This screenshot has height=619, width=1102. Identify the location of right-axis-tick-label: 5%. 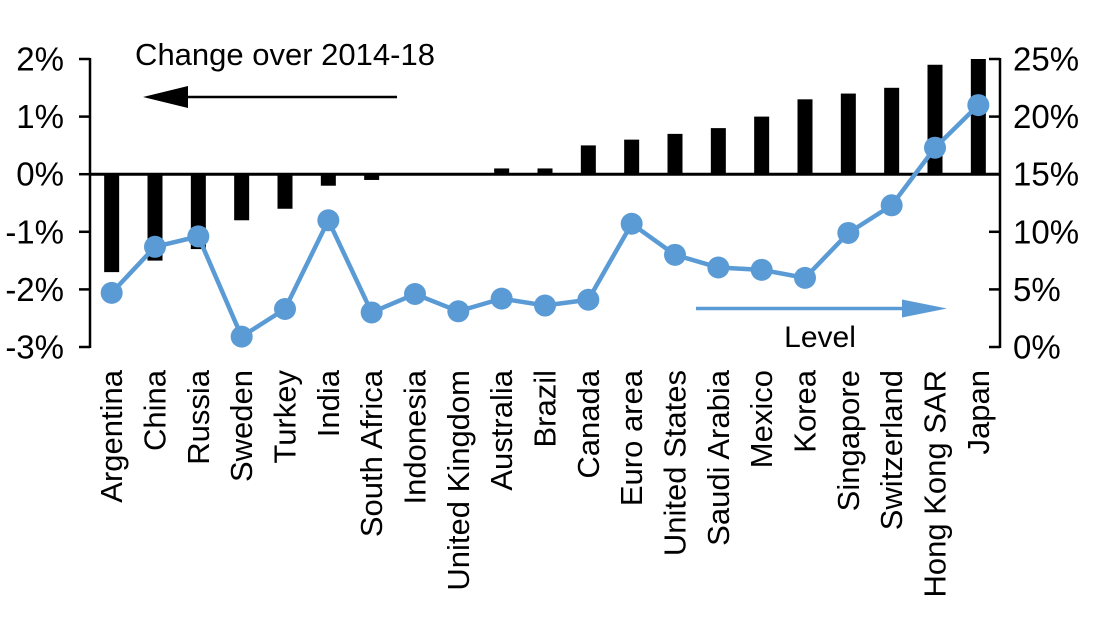
(1037, 289).